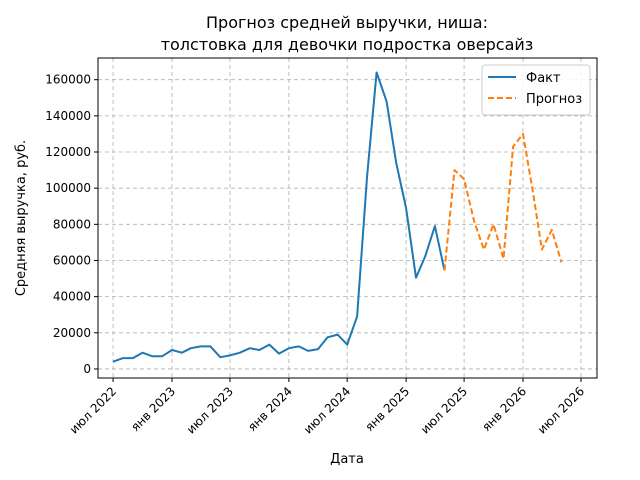 Image resolution: width=640 pixels, height=480 pixels. I want to click on y-tick-label: 160000, so click(68, 80).